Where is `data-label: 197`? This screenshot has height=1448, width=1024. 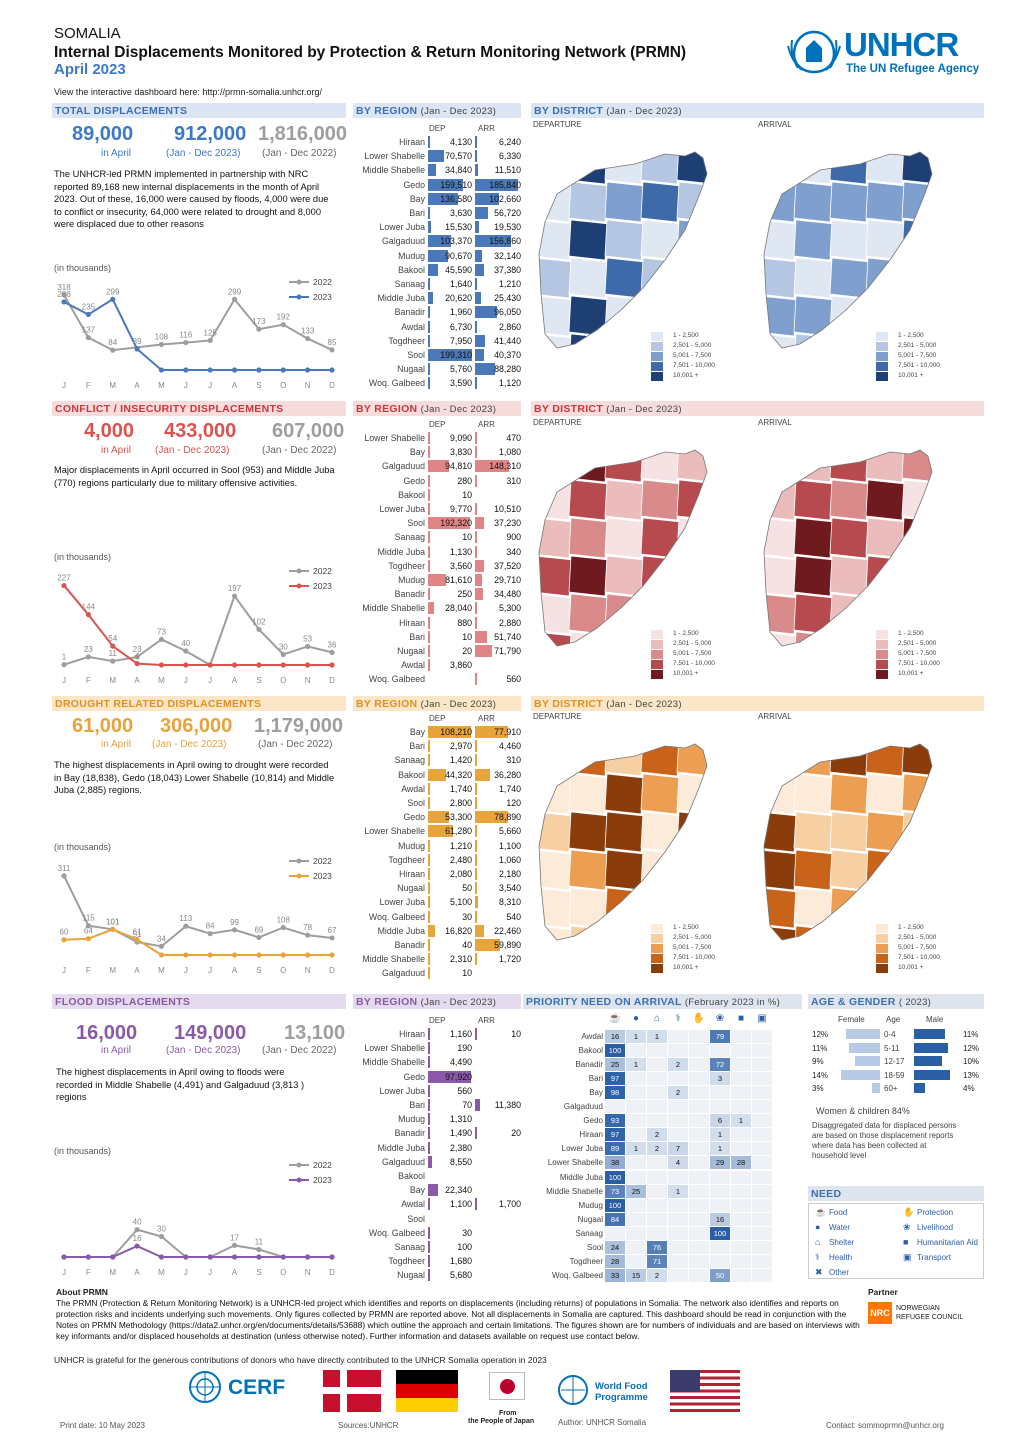
data-label: 197 is located at coordinates (235, 588).